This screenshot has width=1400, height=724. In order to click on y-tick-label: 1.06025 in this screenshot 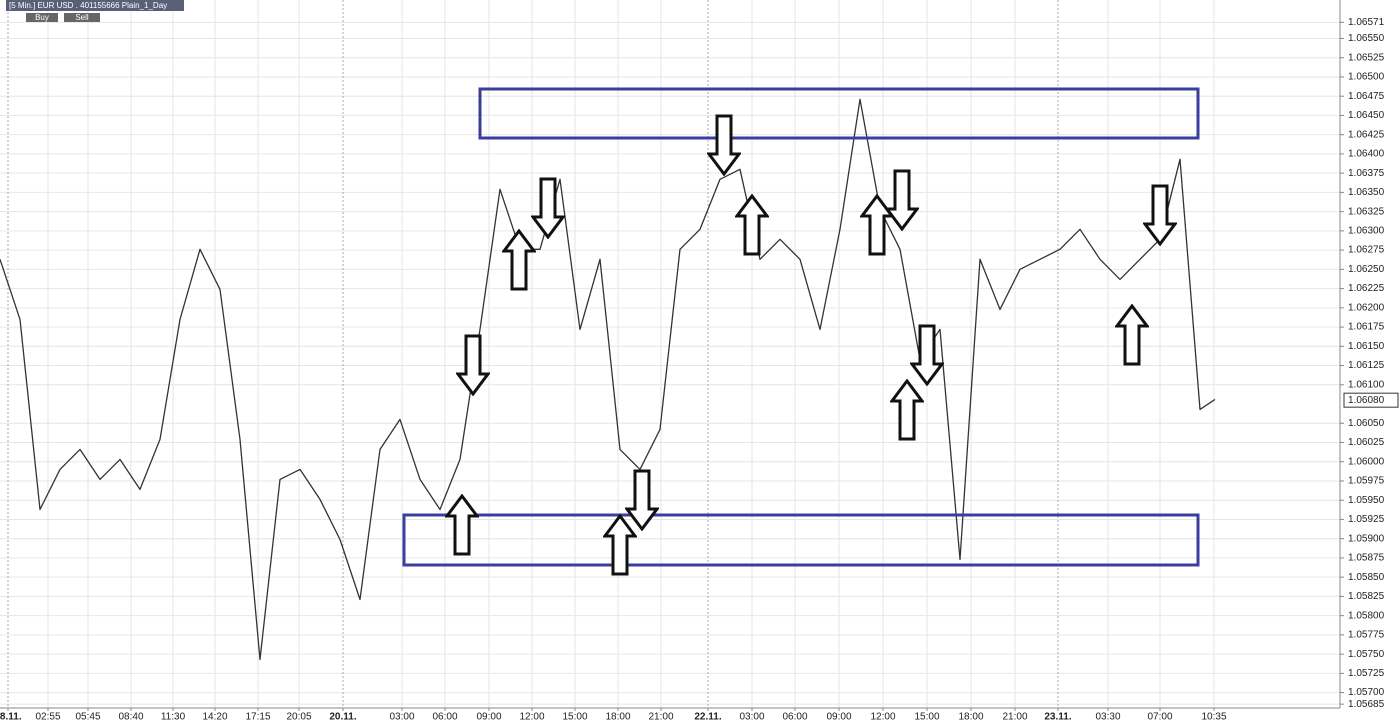, I will do `click(1366, 442)`.